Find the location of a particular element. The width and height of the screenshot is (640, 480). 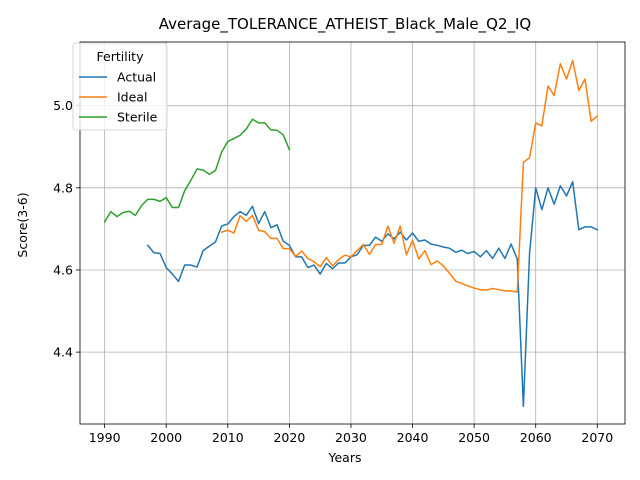

y-tick-label: 4.4 is located at coordinates (63, 352).